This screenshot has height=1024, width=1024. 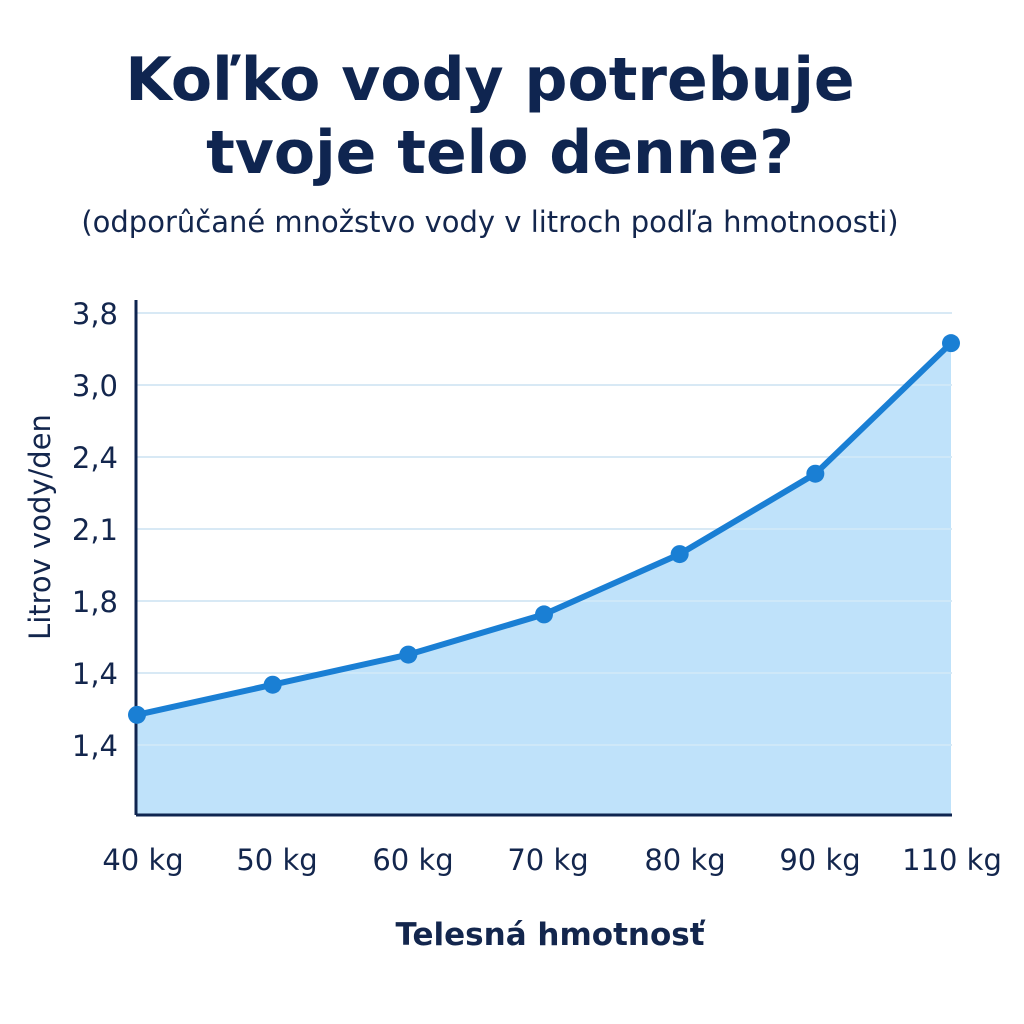 What do you see at coordinates (95, 314) in the screenshot?
I see `y-tick-label: 3,8` at bounding box center [95, 314].